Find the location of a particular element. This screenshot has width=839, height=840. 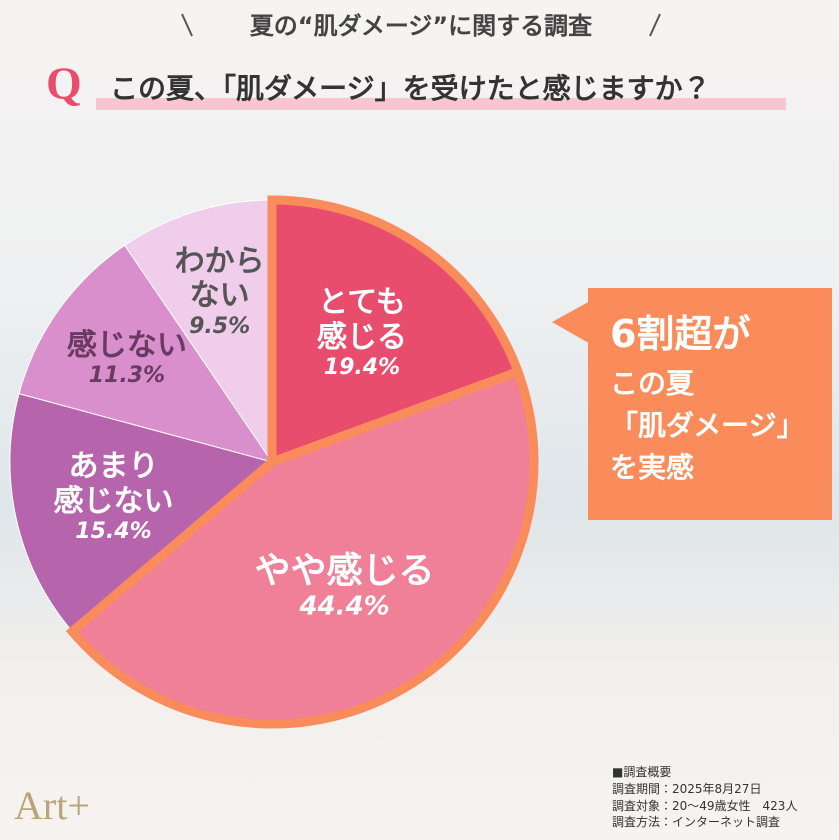

category-label: 感じない is located at coordinates (126, 345).